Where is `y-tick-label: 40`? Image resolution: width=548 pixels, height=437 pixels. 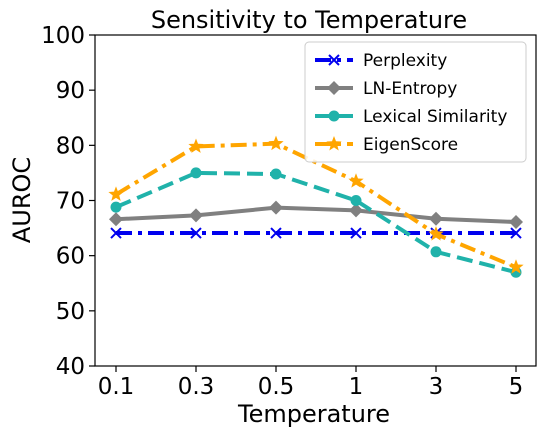 y-tick-label: 40 is located at coordinates (70, 367).